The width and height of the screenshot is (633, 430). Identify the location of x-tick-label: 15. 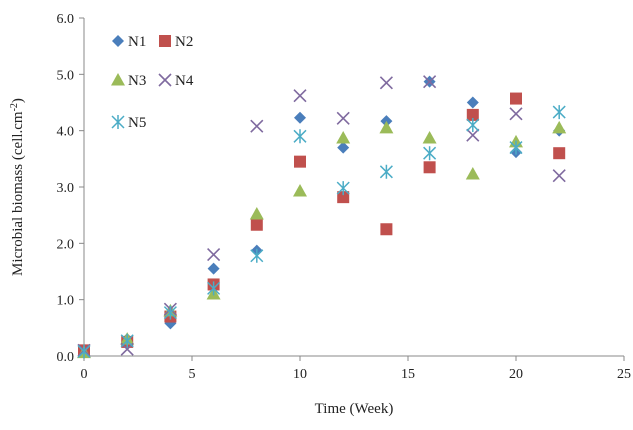
(408, 374).